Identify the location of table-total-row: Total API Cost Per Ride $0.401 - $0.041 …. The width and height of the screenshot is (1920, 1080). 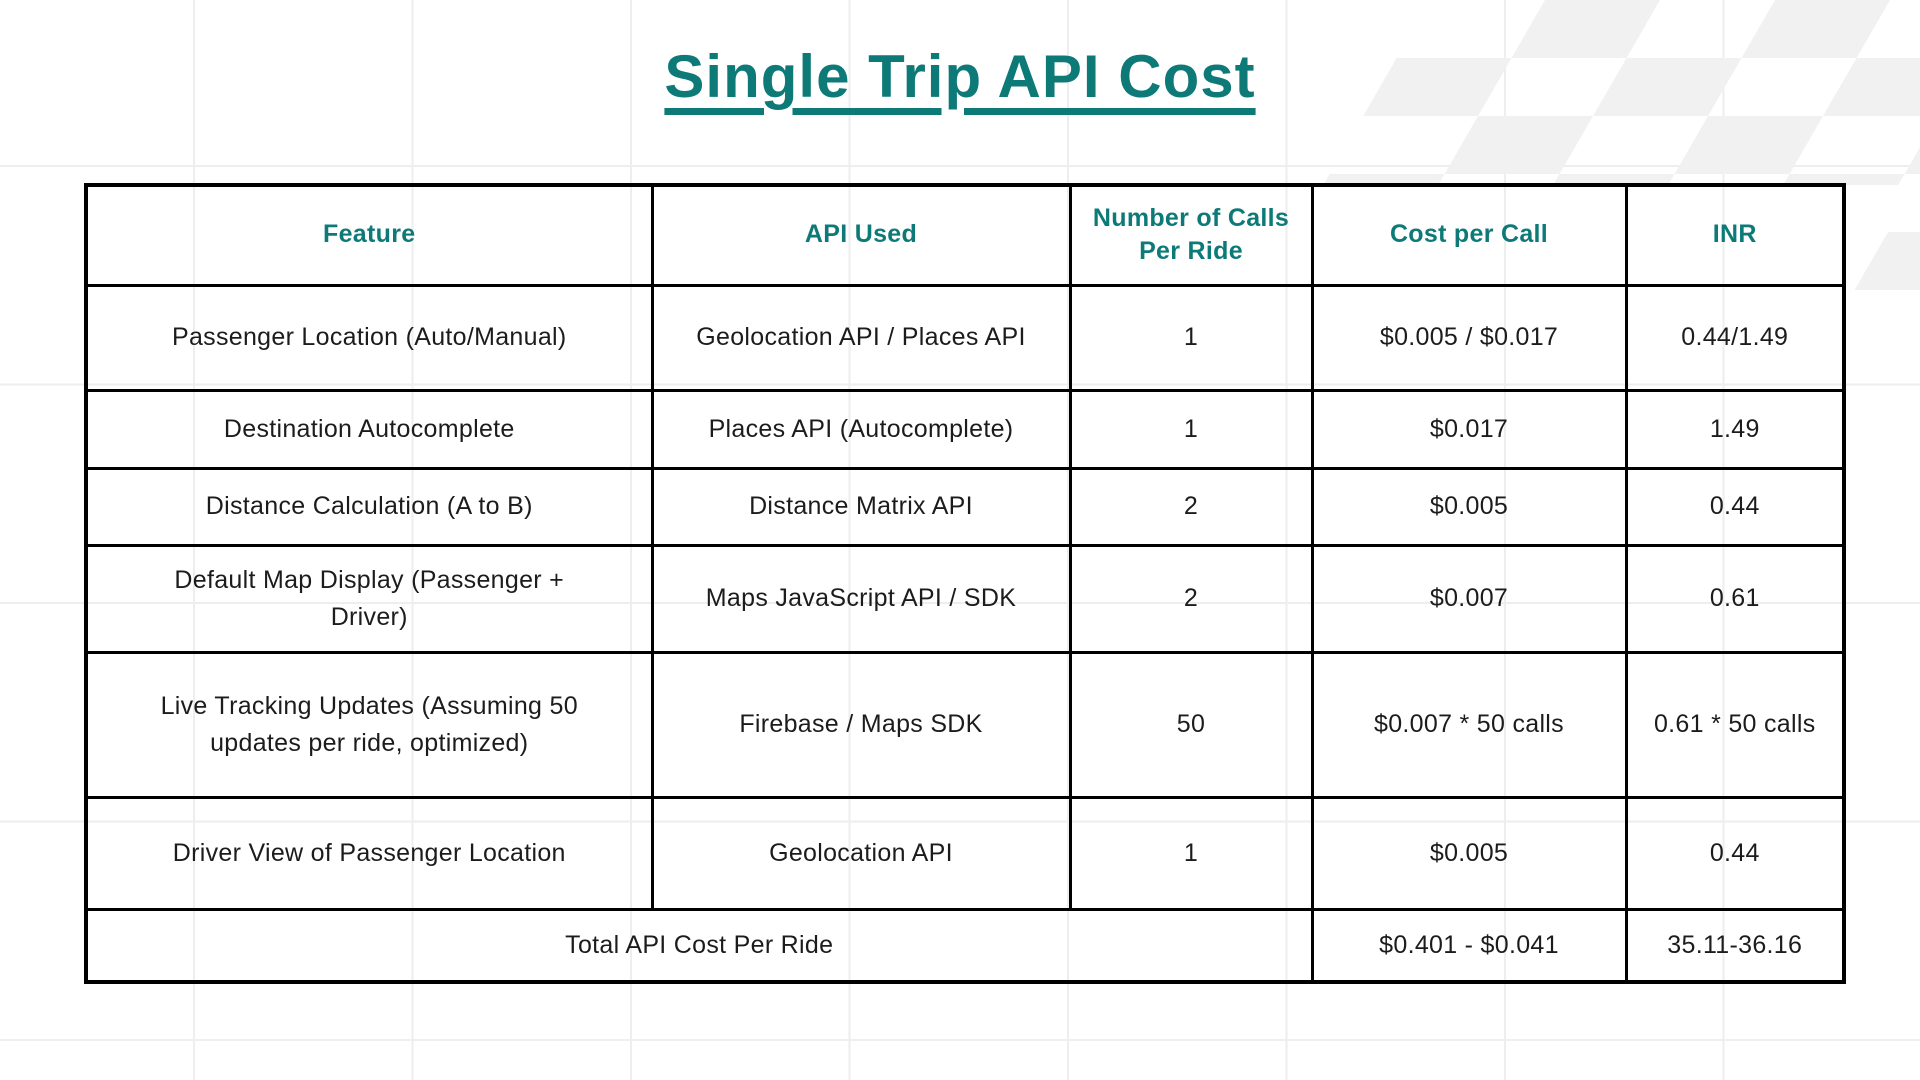
(965, 945).